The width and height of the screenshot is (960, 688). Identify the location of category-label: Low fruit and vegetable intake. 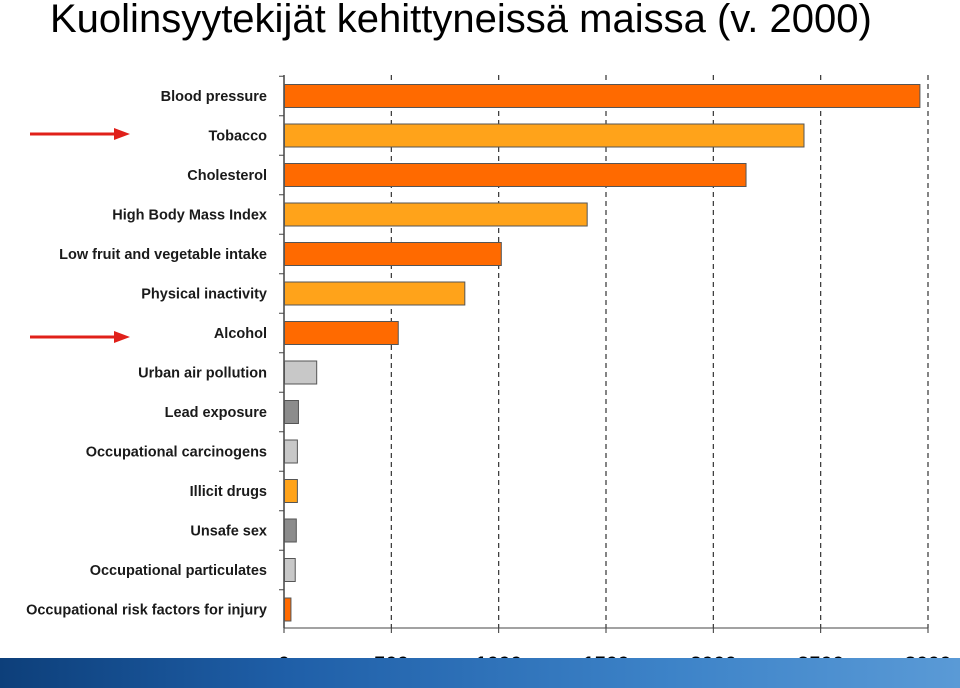
(163, 255).